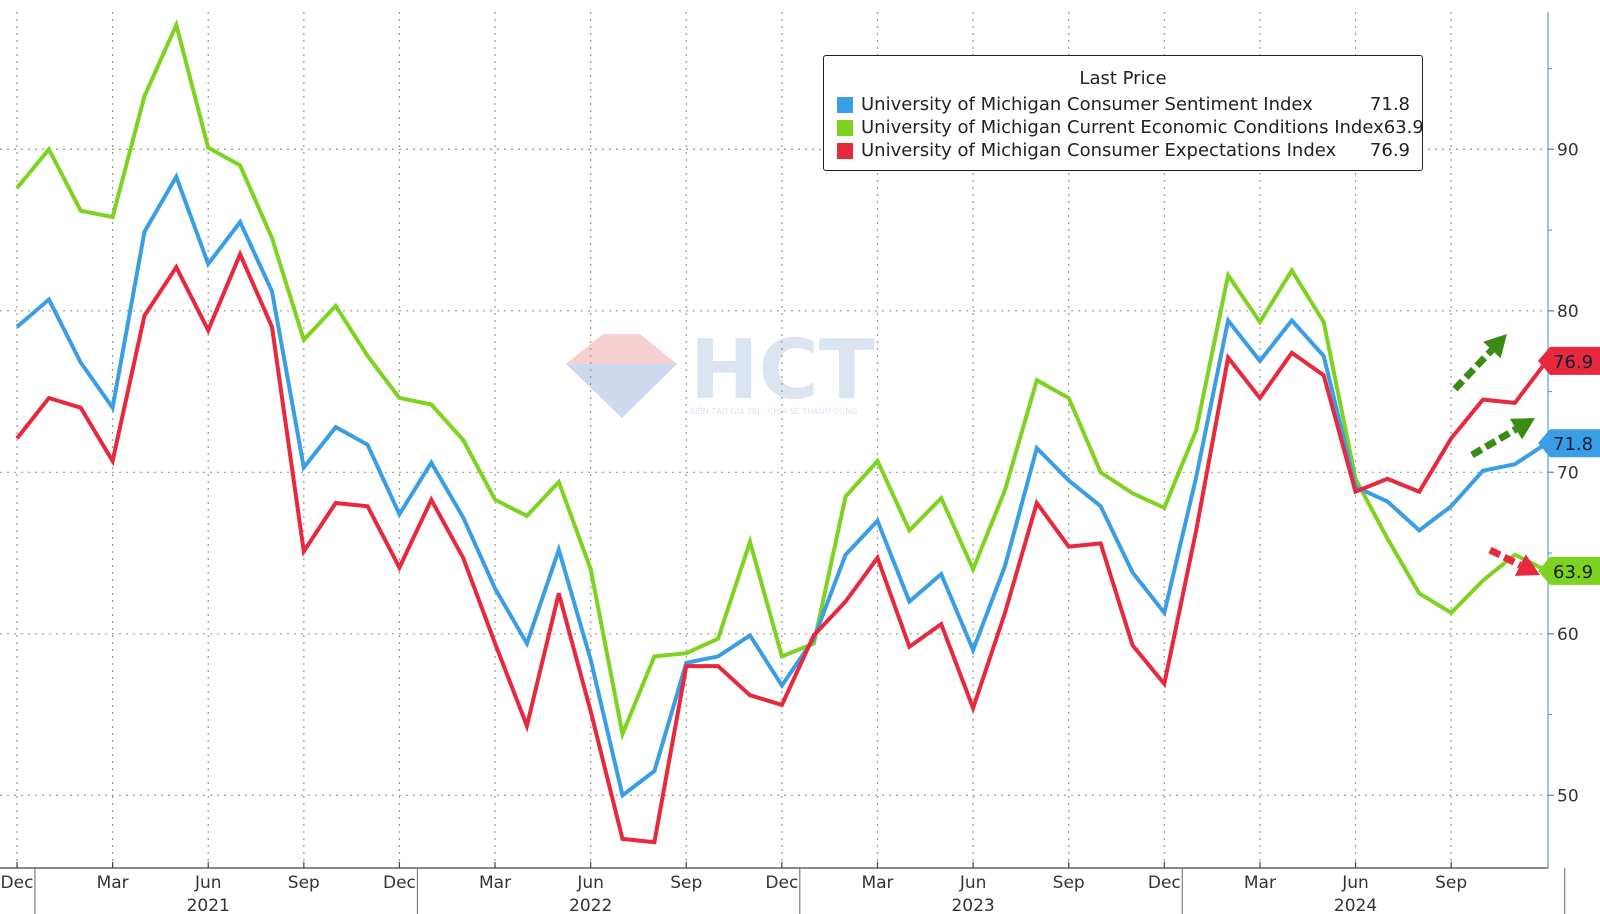 This screenshot has width=1600, height=914. Describe the element at coordinates (845, 104) in the screenshot. I see `legend-swatch-sentiment` at that location.